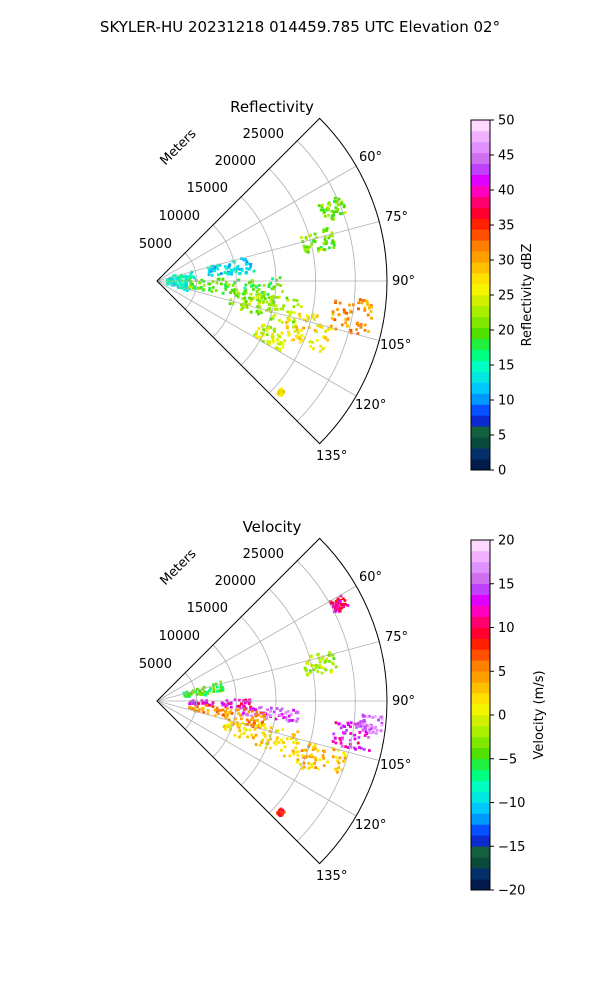 The height and width of the screenshot is (1000, 600). What do you see at coordinates (179, 147) in the screenshot?
I see `reflectivity-range-label: Meters` at bounding box center [179, 147].